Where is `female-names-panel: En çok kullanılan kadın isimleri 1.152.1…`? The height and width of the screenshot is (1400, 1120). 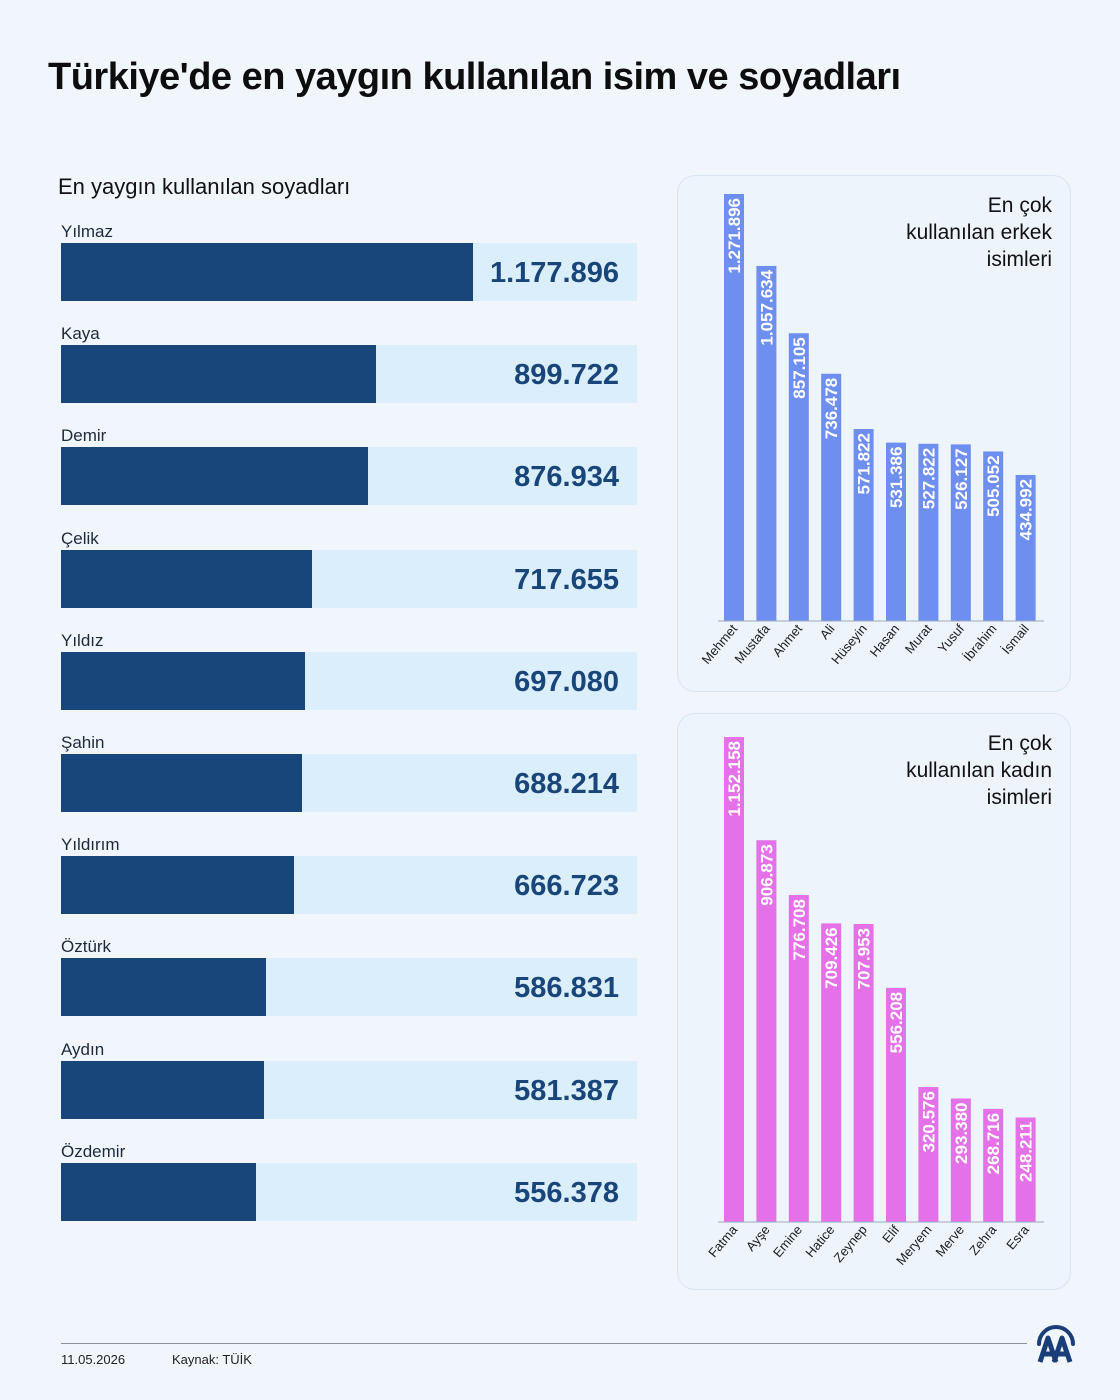
female-names-panel: En çok kullanılan kadın isimleri 1.152.1… is located at coordinates (874, 1001).